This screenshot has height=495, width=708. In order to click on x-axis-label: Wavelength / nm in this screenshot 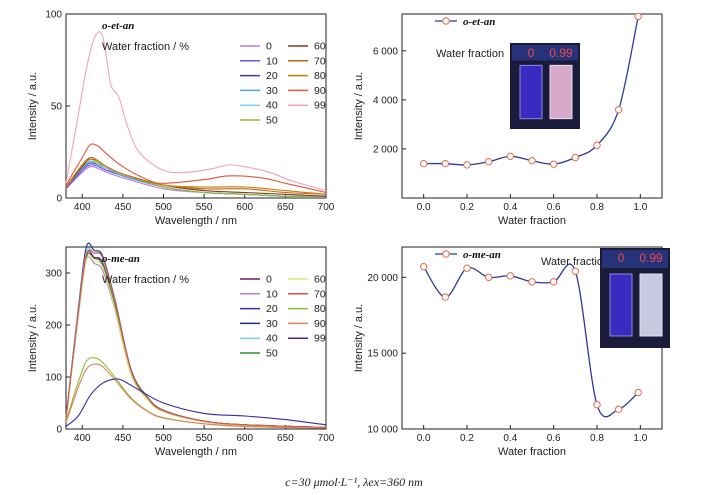, I will do `click(196, 221)`.